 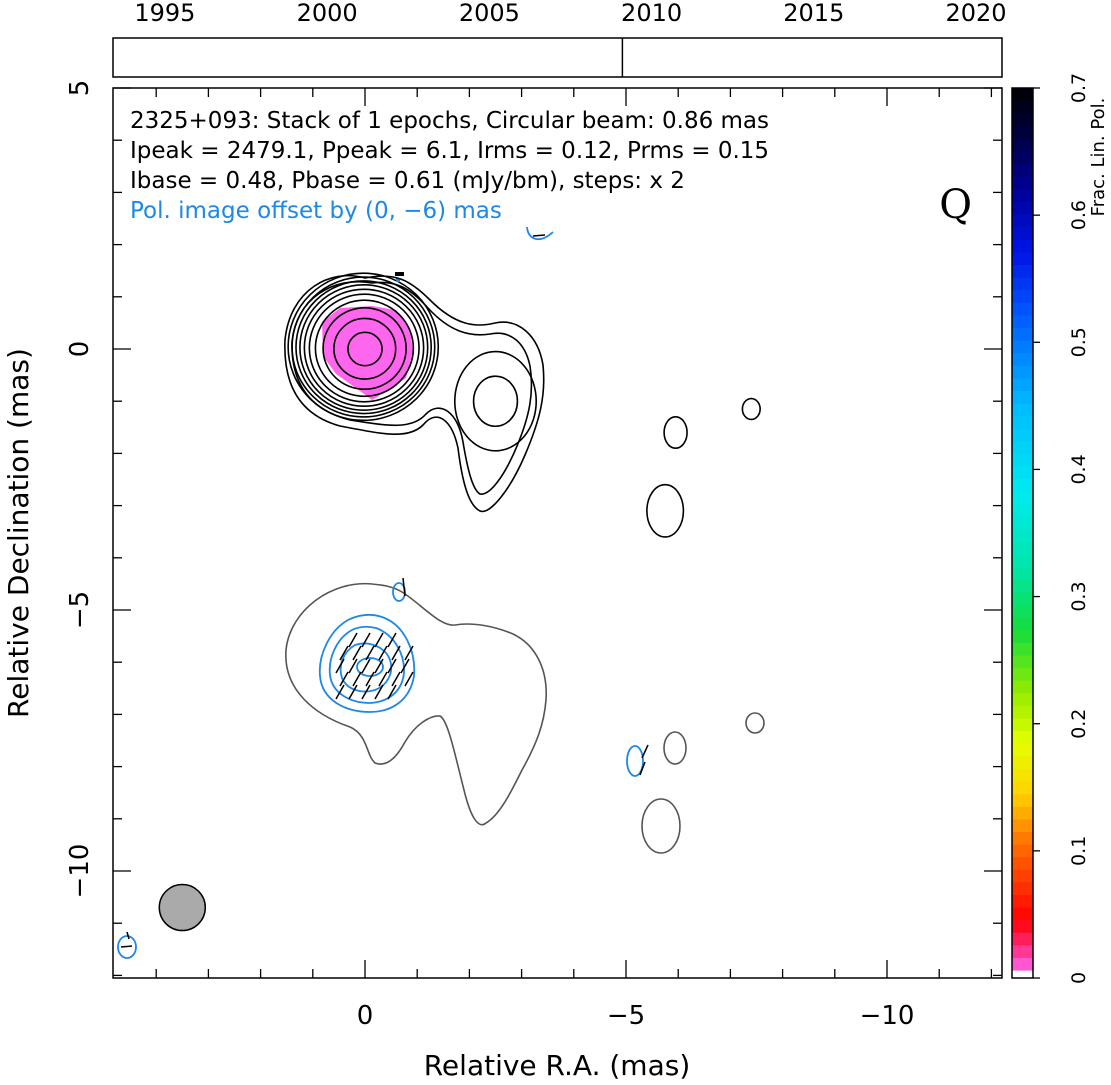 I want to click on colorbar, so click(x=1022, y=529).